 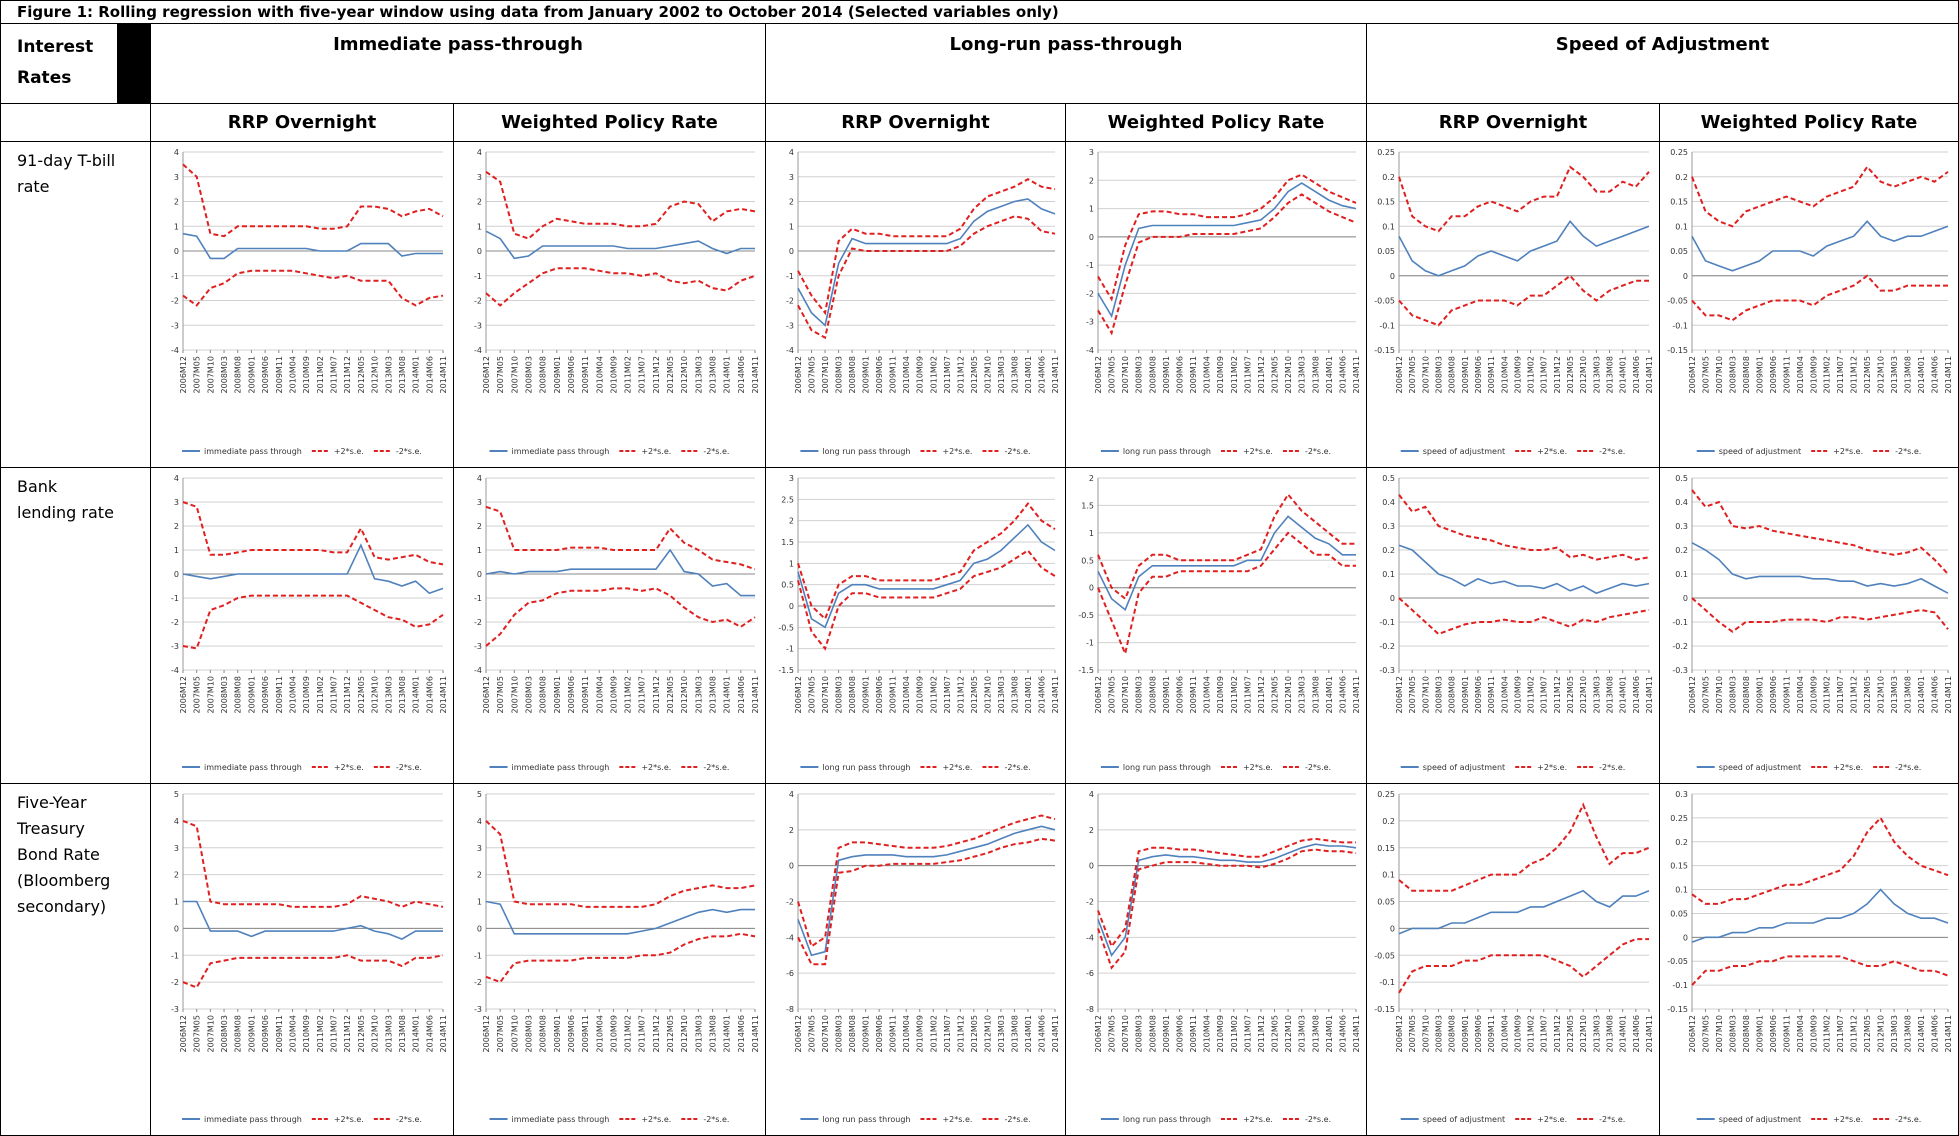 What do you see at coordinates (1055, 694) in the screenshot?
I see `x-tick-label: 2014M11` at bounding box center [1055, 694].